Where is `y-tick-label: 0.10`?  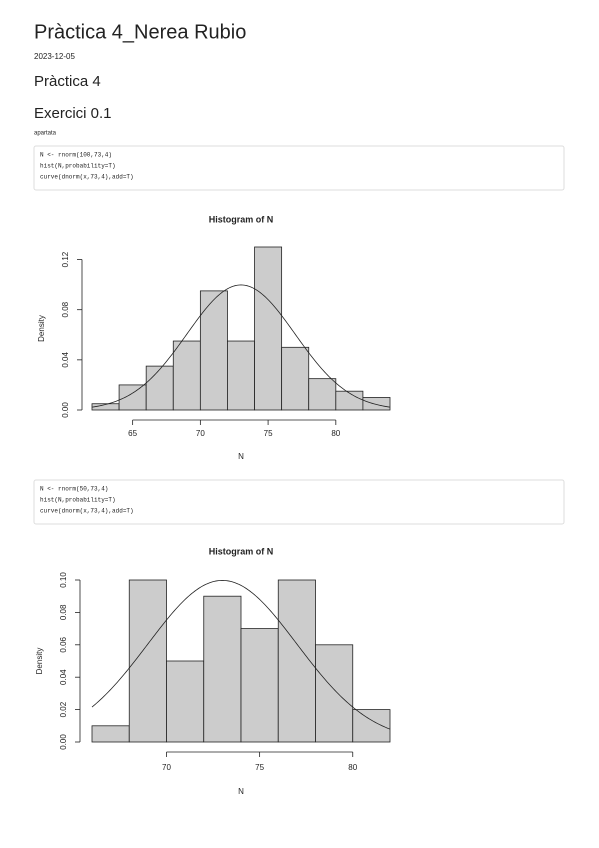 y-tick-label: 0.10 is located at coordinates (63, 580).